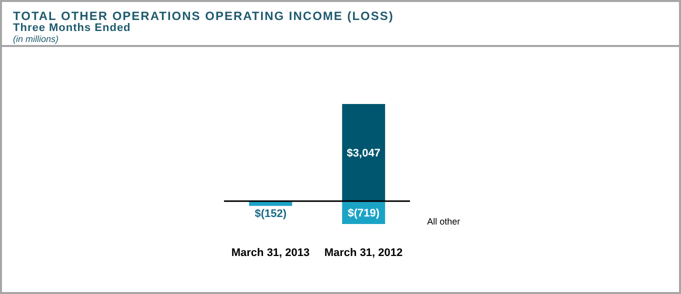  Describe the element at coordinates (363, 252) in the screenshot. I see `x-tick-label: March 31, 2012` at that location.